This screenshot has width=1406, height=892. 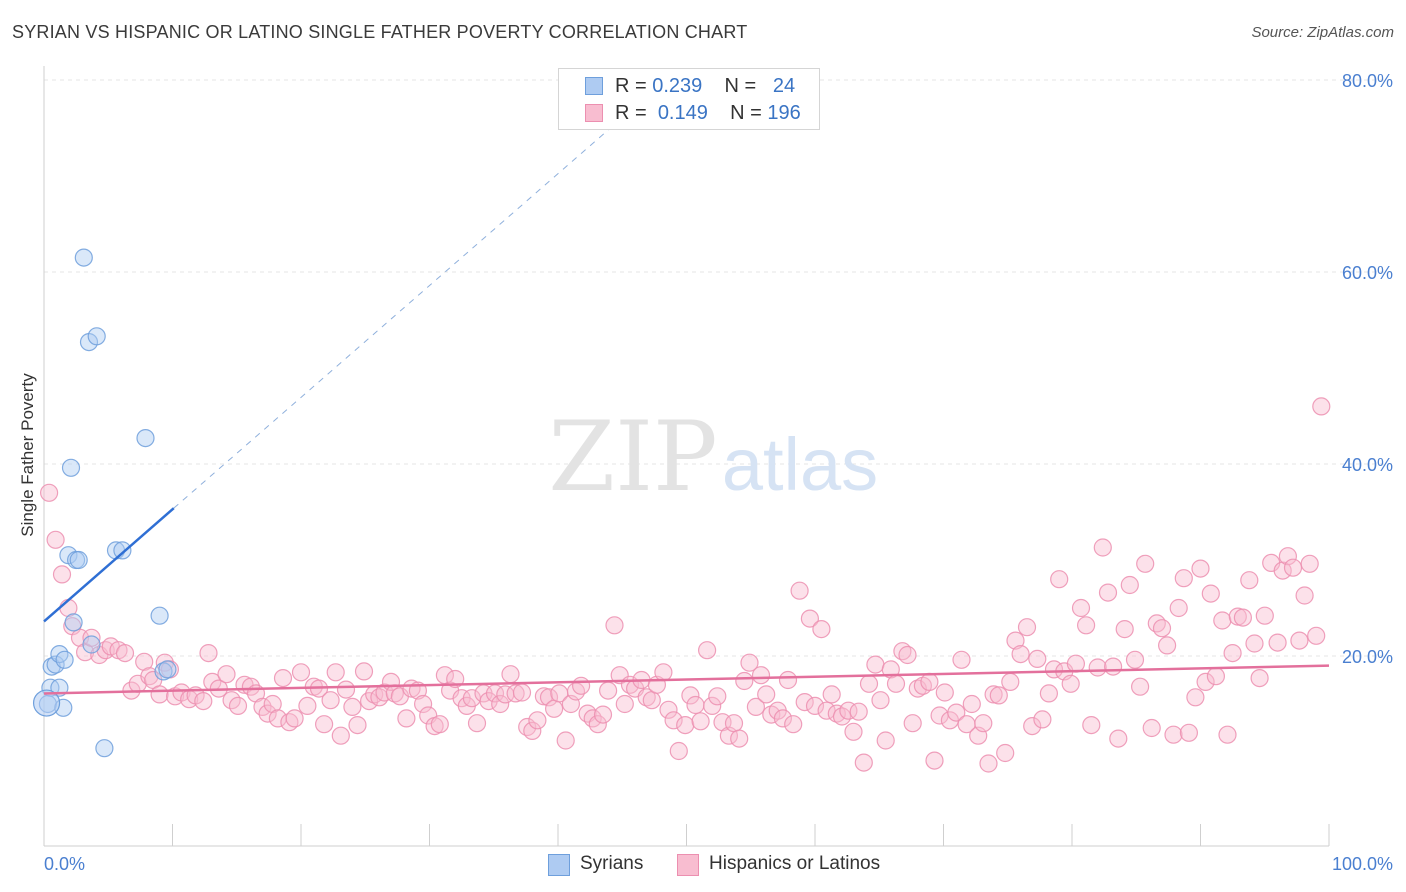 What do you see at coordinates (703, 865) in the screenshot?
I see `series-legend: Syrians Hispanics or Latinos` at bounding box center [703, 865].